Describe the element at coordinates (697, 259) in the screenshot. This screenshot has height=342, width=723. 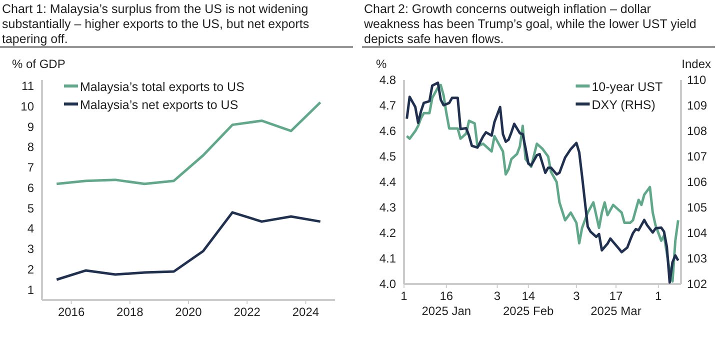
I see `y2-tick-label: 103` at that location.